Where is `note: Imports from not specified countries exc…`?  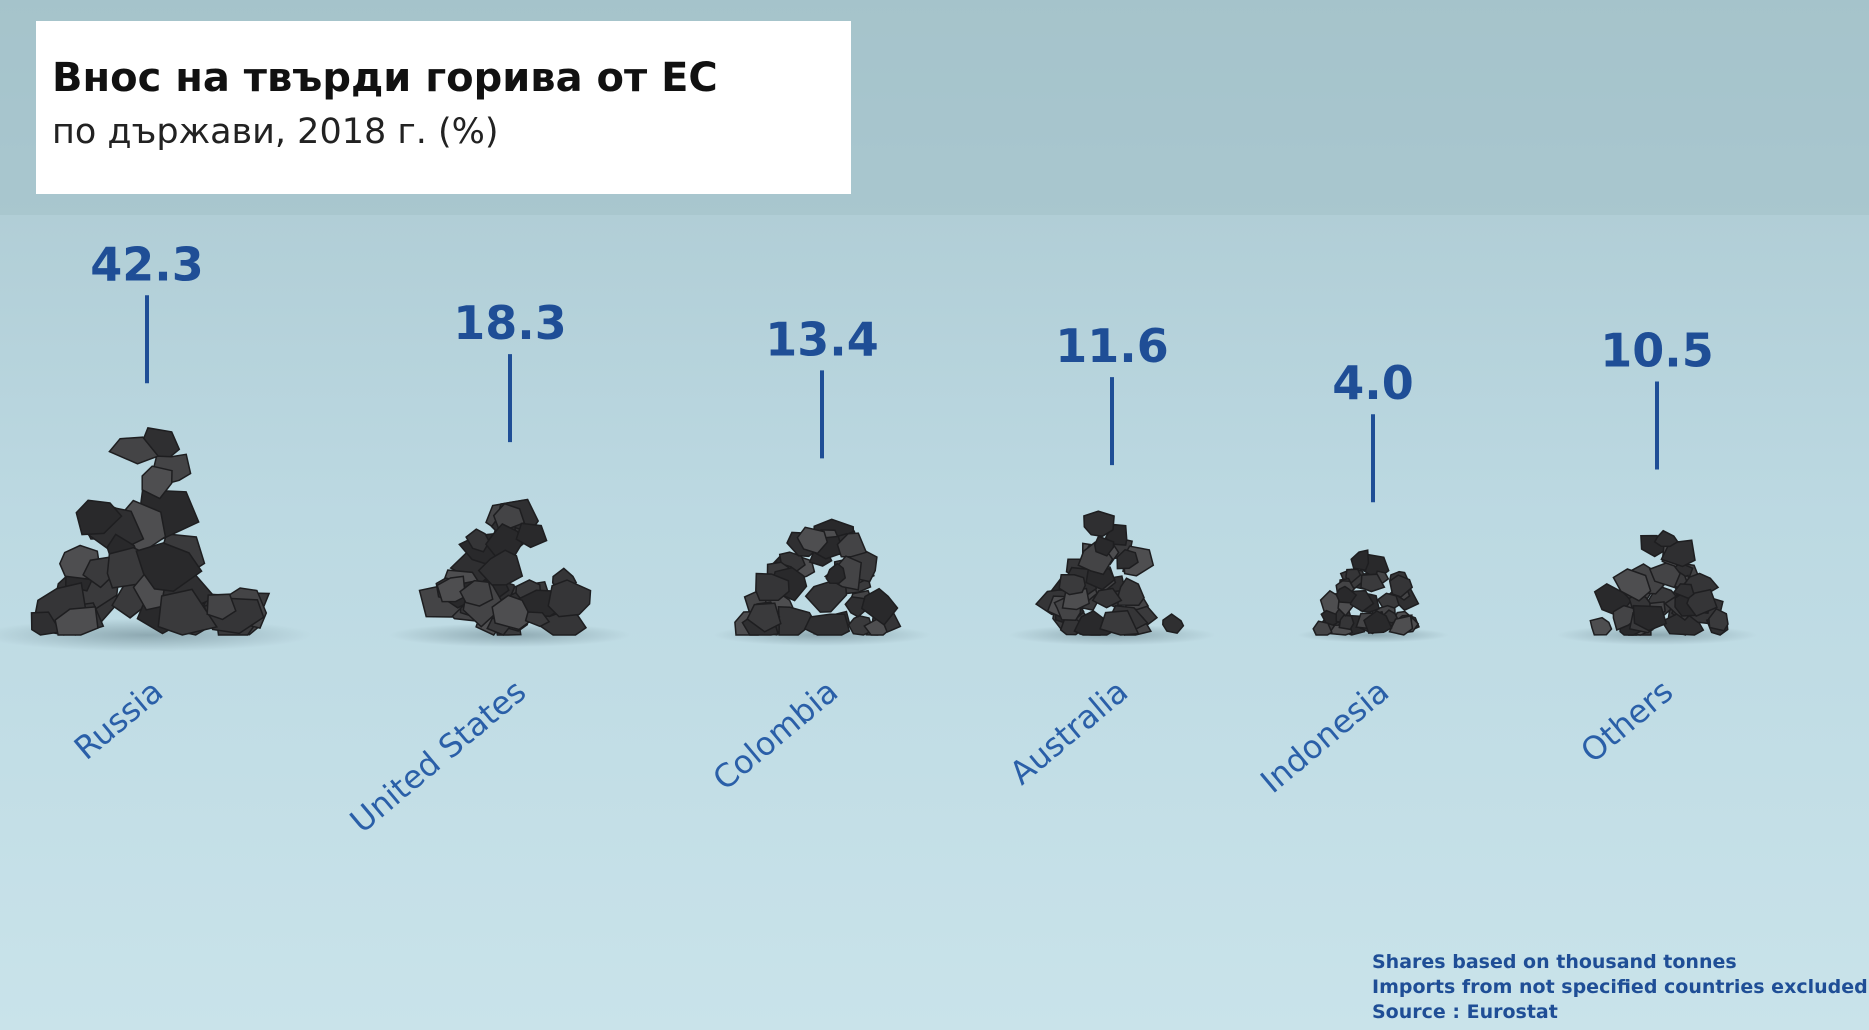
note: Imports from not specified countries exc… is located at coordinates (1620, 987).